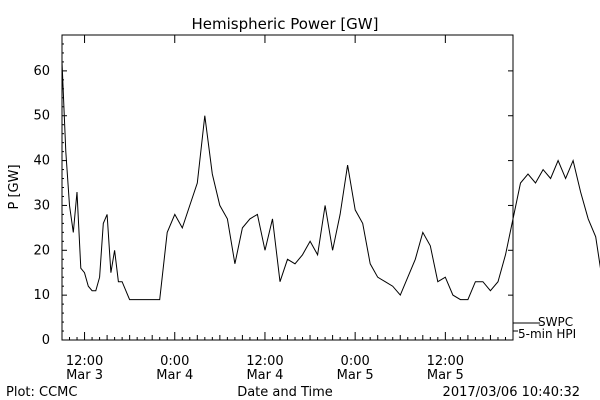 Image resolution: width=600 pixels, height=400 pixels. What do you see at coordinates (41, 161) in the screenshot?
I see `y-tick-label: 40` at bounding box center [41, 161].